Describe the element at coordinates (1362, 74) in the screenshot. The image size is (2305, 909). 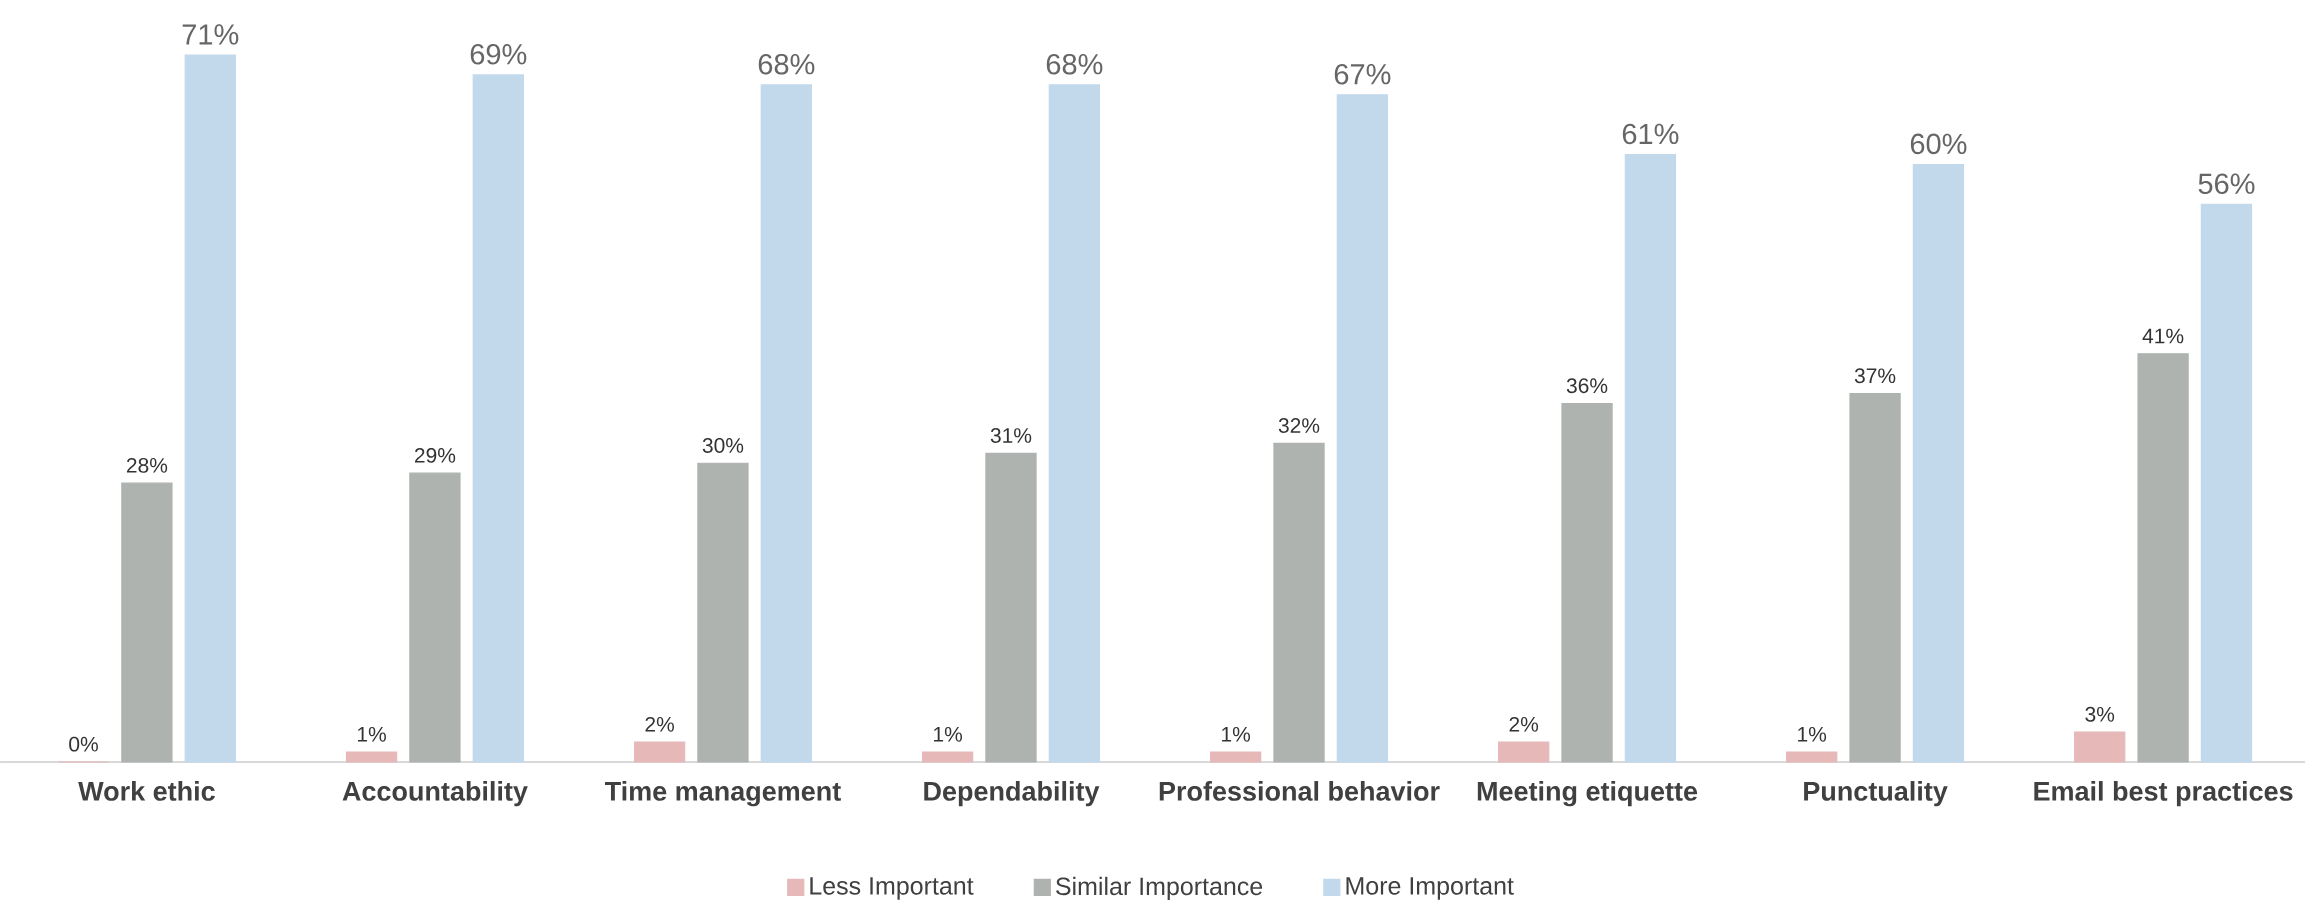
I see `data-label: 67%` at that location.